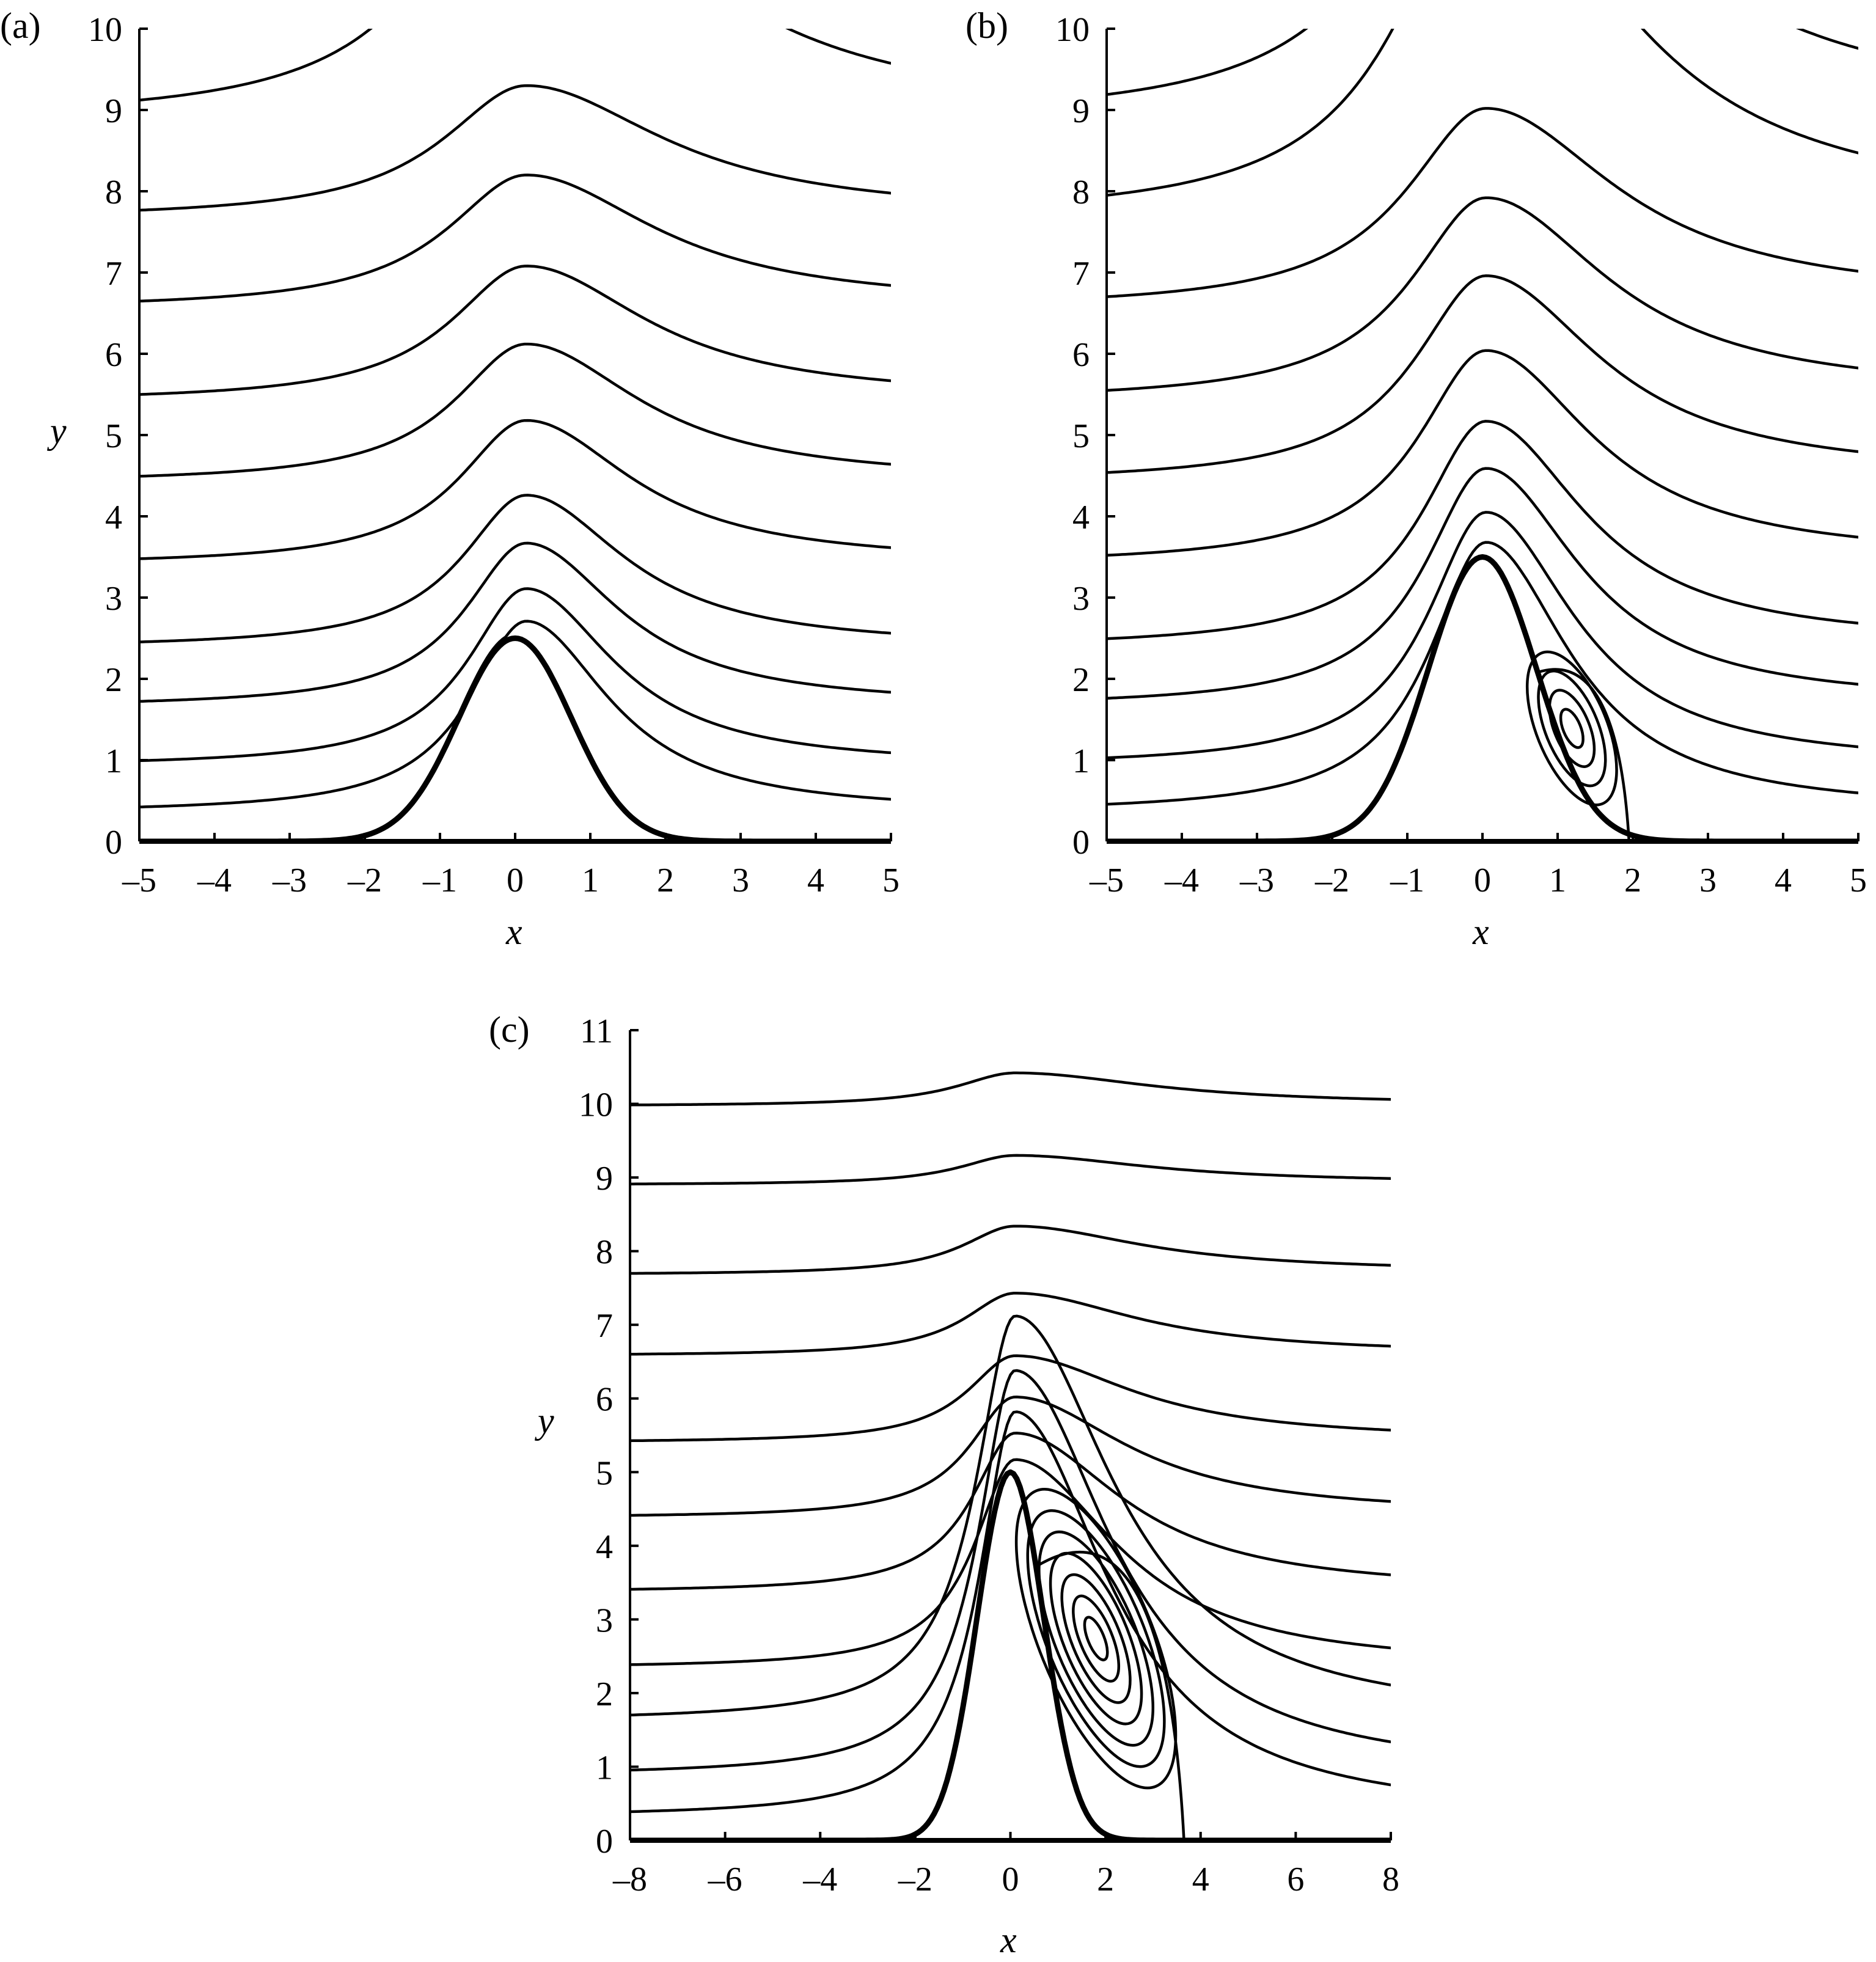 Image resolution: width=1876 pixels, height=1962 pixels. What do you see at coordinates (604, 1473) in the screenshot?
I see `y-tick-label: 5` at bounding box center [604, 1473].